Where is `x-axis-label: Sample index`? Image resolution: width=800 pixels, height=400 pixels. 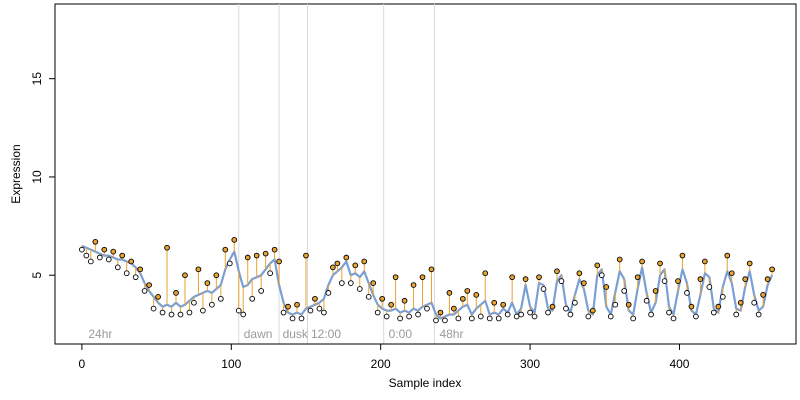
x-axis-label: Sample index is located at coordinates (425, 383).